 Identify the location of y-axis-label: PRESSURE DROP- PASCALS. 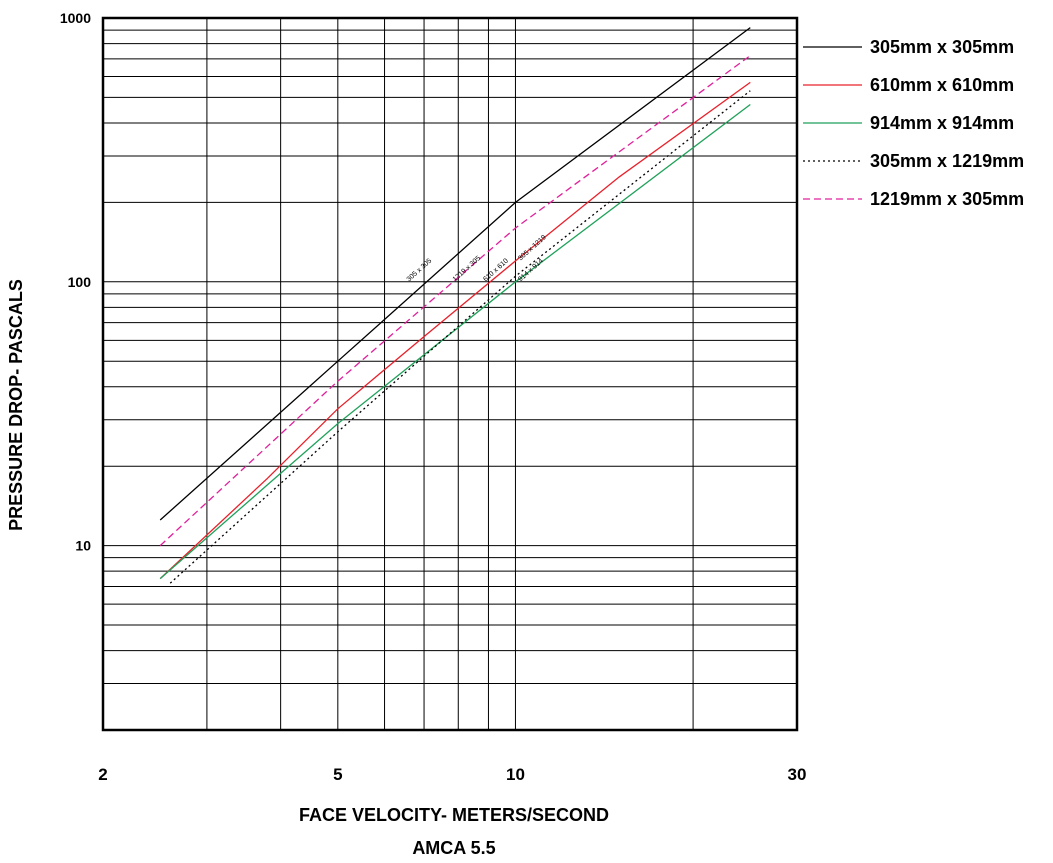
(16, 405).